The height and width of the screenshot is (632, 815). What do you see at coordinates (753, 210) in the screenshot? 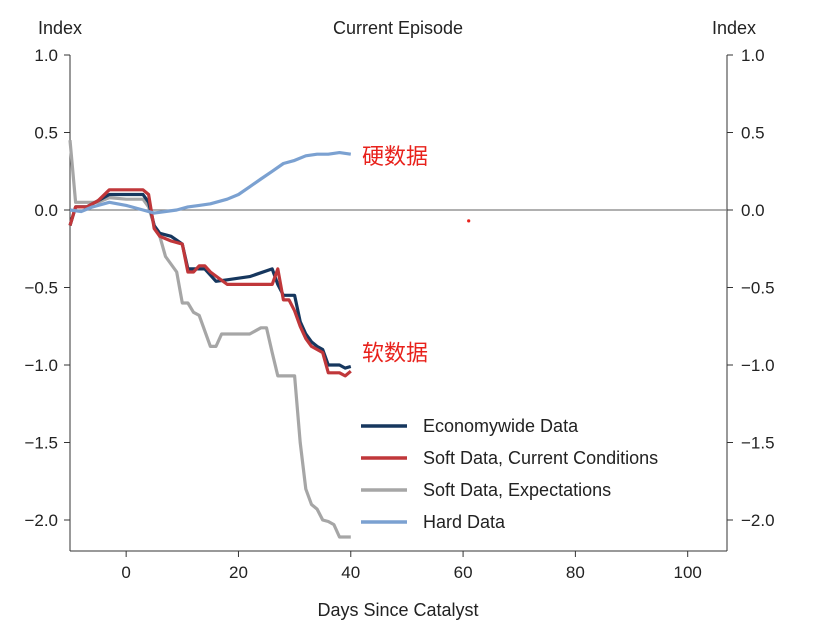
I see `y-tick-label-right: 0.0` at bounding box center [753, 210].